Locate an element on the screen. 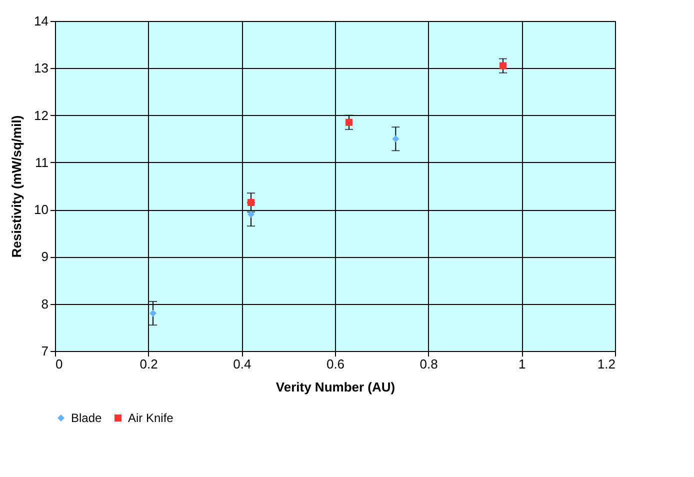  x-axis-title: Verity Number (AU) is located at coordinates (336, 387).